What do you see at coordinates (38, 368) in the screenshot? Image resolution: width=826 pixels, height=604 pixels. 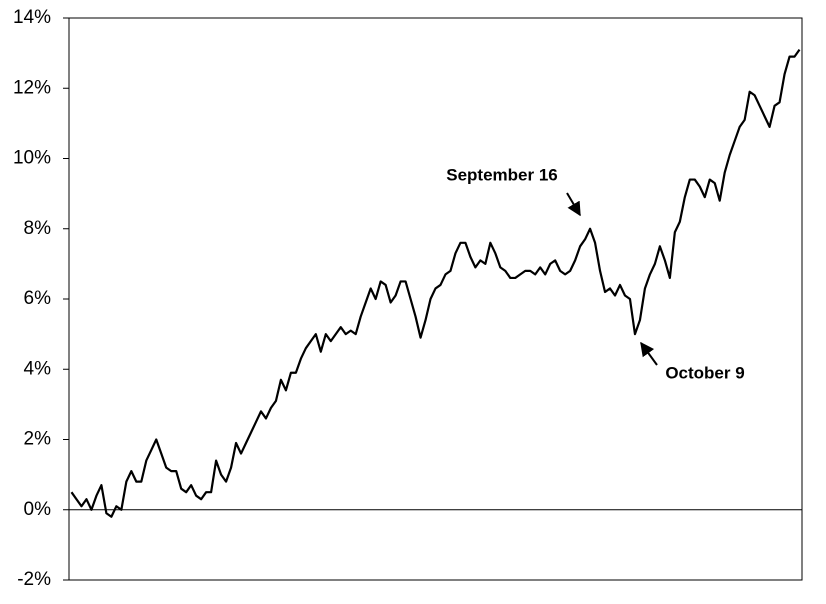 I see `y-tick-label: 4%` at bounding box center [38, 368].